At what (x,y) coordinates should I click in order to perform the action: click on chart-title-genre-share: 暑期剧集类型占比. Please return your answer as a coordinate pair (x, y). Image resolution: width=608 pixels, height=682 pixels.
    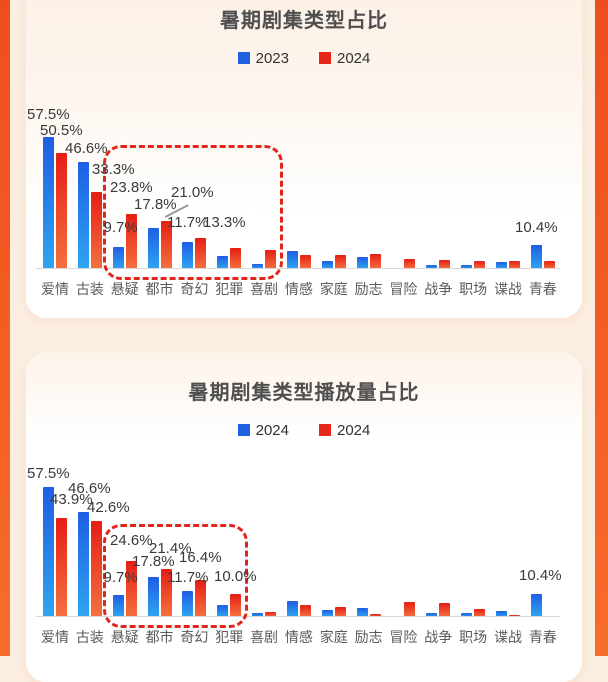
    Looking at the image, I should click on (304, 21).